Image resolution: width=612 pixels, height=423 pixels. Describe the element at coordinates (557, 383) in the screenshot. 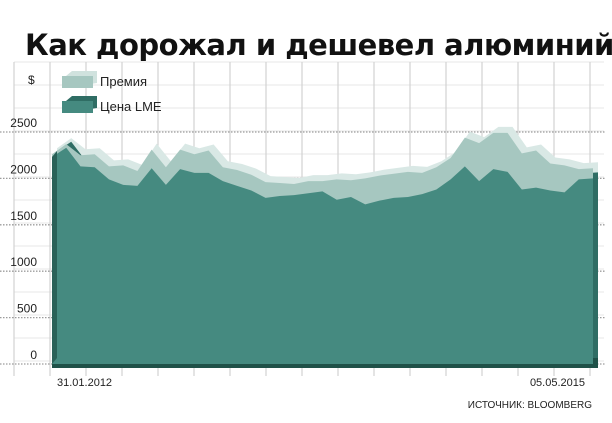

I see `x-end-date-label: 05.05.2015` at that location.